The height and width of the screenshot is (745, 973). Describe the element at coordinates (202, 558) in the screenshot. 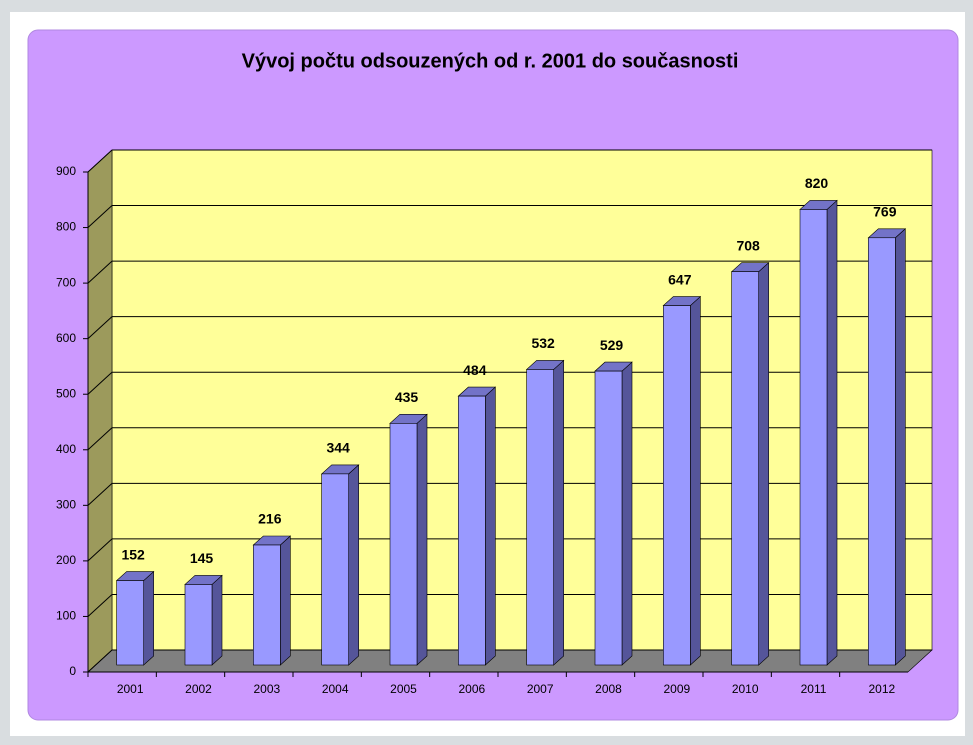

I see `data-label: 145` at that location.